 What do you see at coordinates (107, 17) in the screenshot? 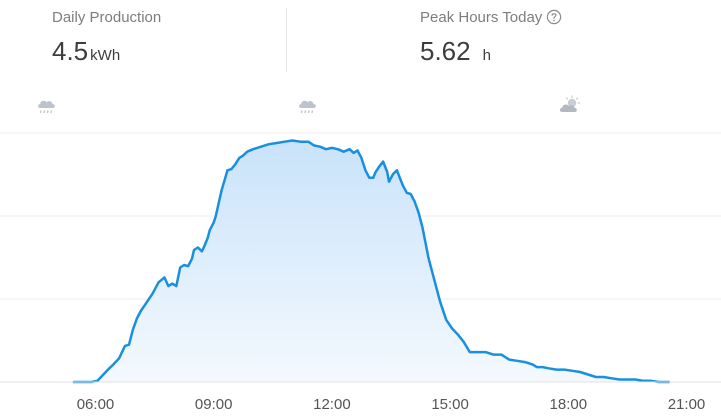
I see `daily-production-label: Daily Production` at bounding box center [107, 17].